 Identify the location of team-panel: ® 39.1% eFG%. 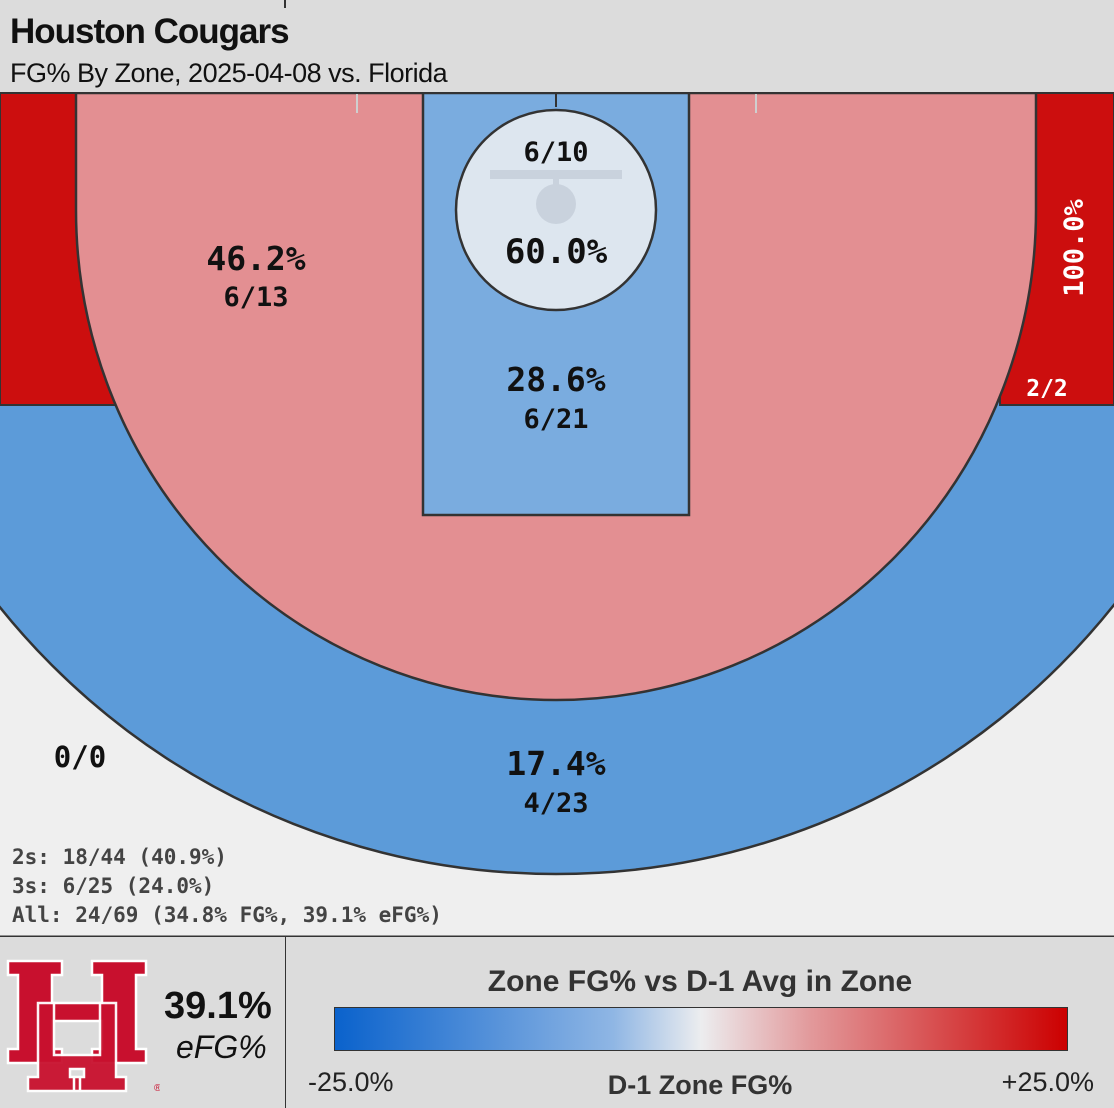
(142, 1022).